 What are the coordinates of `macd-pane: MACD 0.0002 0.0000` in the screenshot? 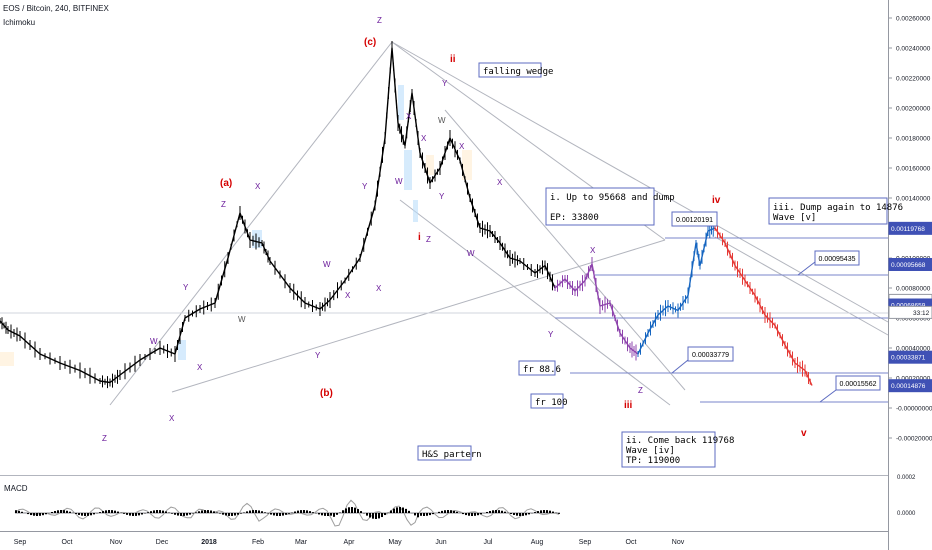 It's located at (460, 501).